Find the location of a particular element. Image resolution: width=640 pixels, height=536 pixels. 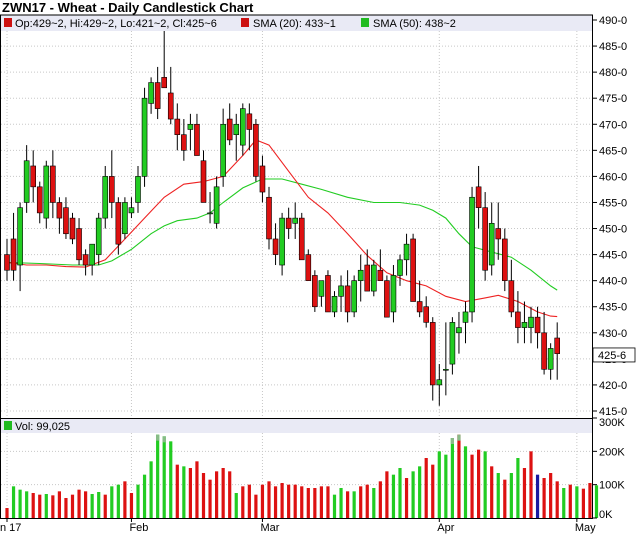

last-price-label: 425-6 is located at coordinates (612, 356).